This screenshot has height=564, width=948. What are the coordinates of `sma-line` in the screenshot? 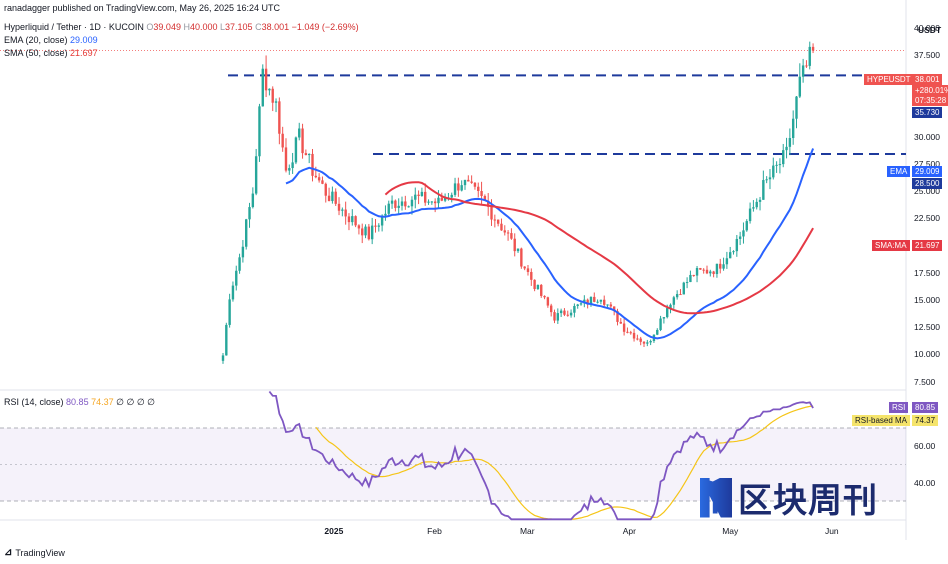 It's located at (599, 248).